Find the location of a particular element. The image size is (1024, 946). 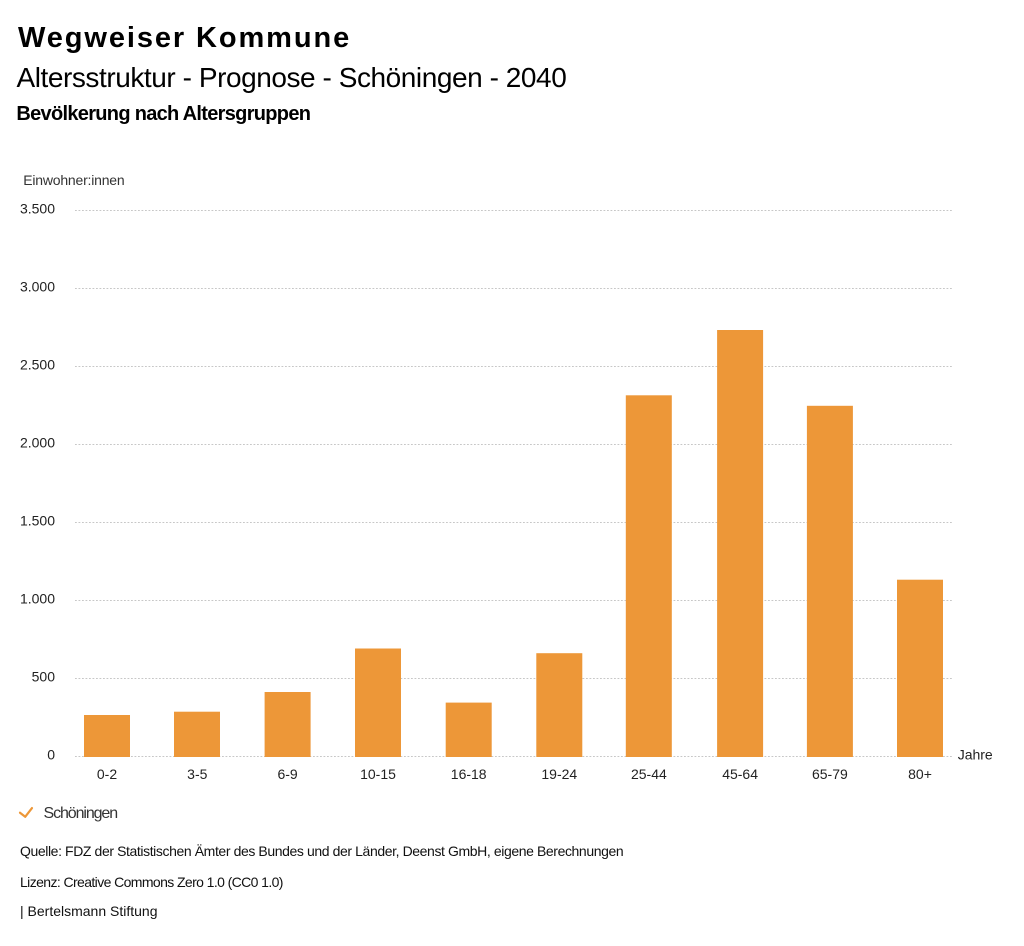

svg-text: 2.000 is located at coordinates (37, 443).